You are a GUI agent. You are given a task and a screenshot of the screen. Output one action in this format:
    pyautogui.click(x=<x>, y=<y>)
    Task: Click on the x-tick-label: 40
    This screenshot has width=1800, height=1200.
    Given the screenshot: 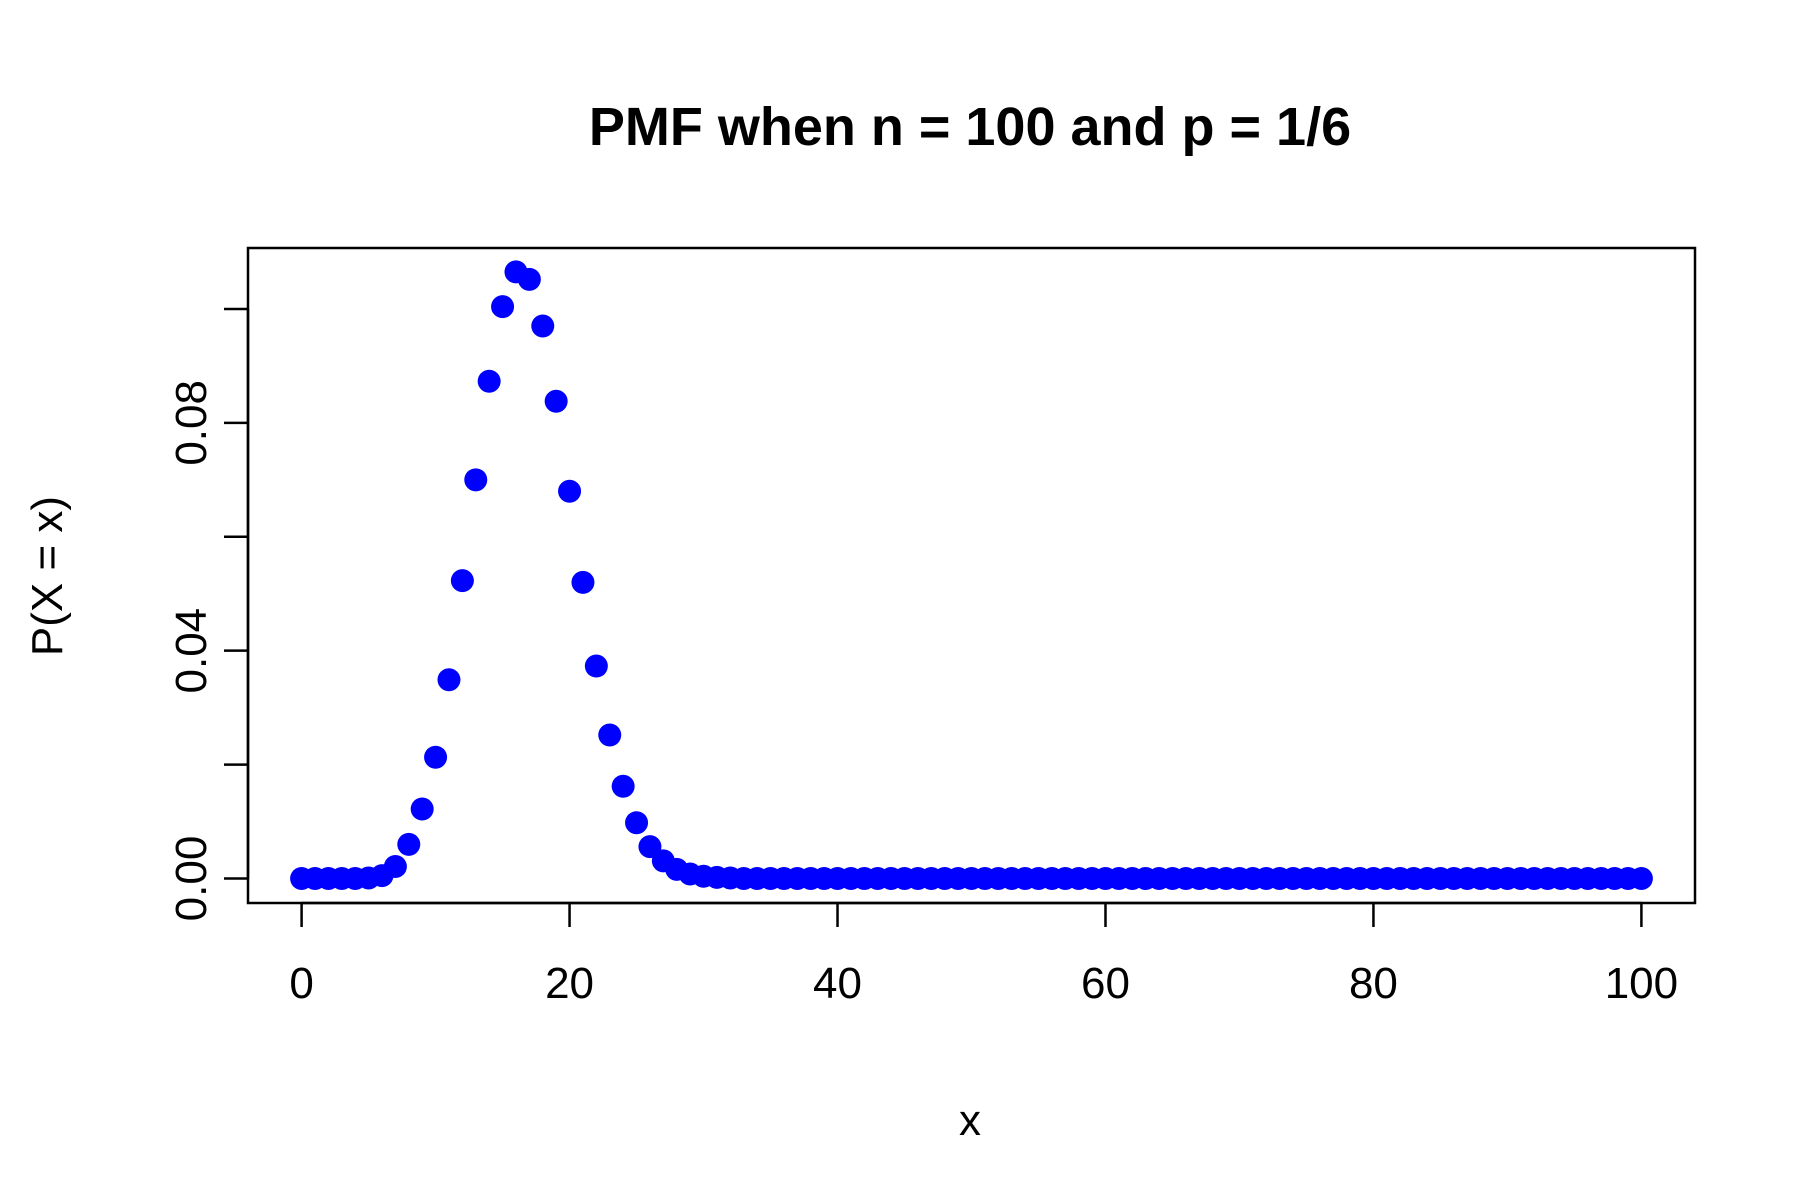 What is the action you would take?
    pyautogui.click(x=837, y=983)
    